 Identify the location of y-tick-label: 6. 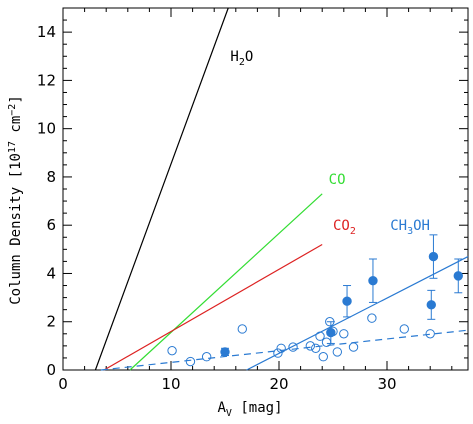
(51, 225).